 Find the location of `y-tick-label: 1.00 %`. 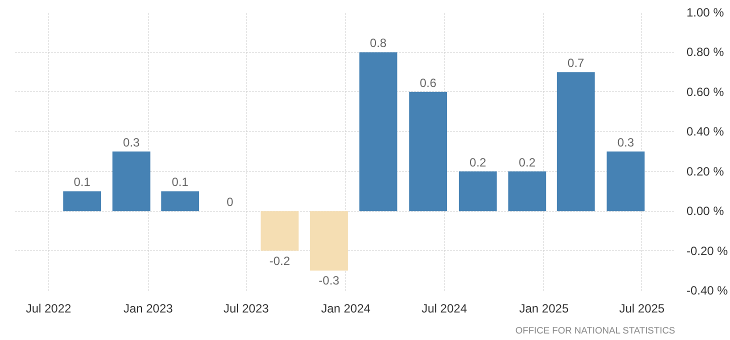

y-tick-label: 1.00 % is located at coordinates (705, 13).